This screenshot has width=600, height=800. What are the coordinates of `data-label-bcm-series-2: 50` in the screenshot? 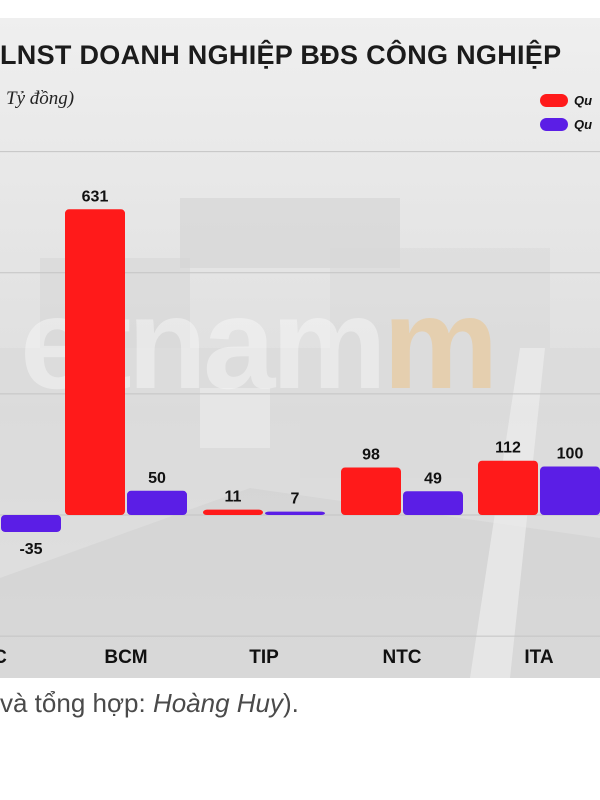 It's located at (157, 478).